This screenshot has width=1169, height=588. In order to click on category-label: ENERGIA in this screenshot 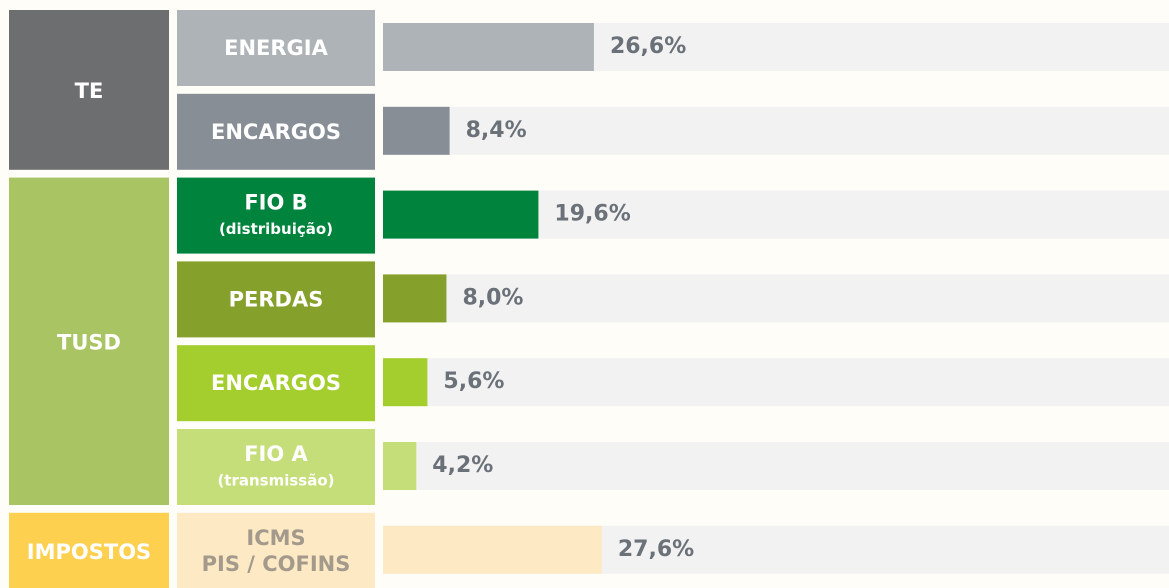, I will do `click(276, 48)`.